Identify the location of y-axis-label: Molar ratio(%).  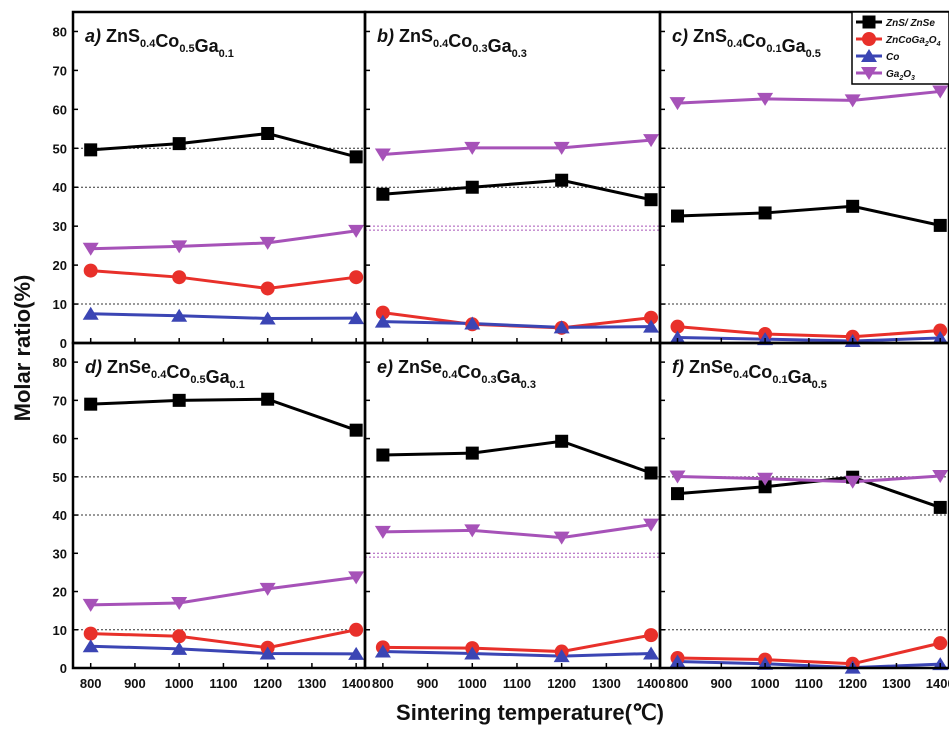
(22, 348).